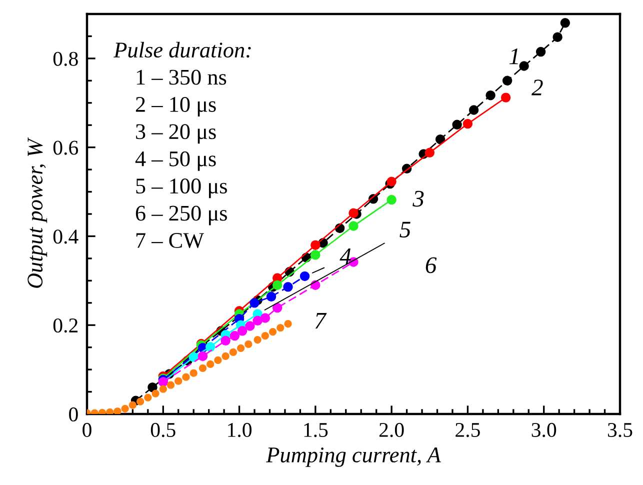 This screenshot has height=485, width=643. What do you see at coordinates (163, 430) in the screenshot?
I see `x-tick-label: 0.5` at bounding box center [163, 430].